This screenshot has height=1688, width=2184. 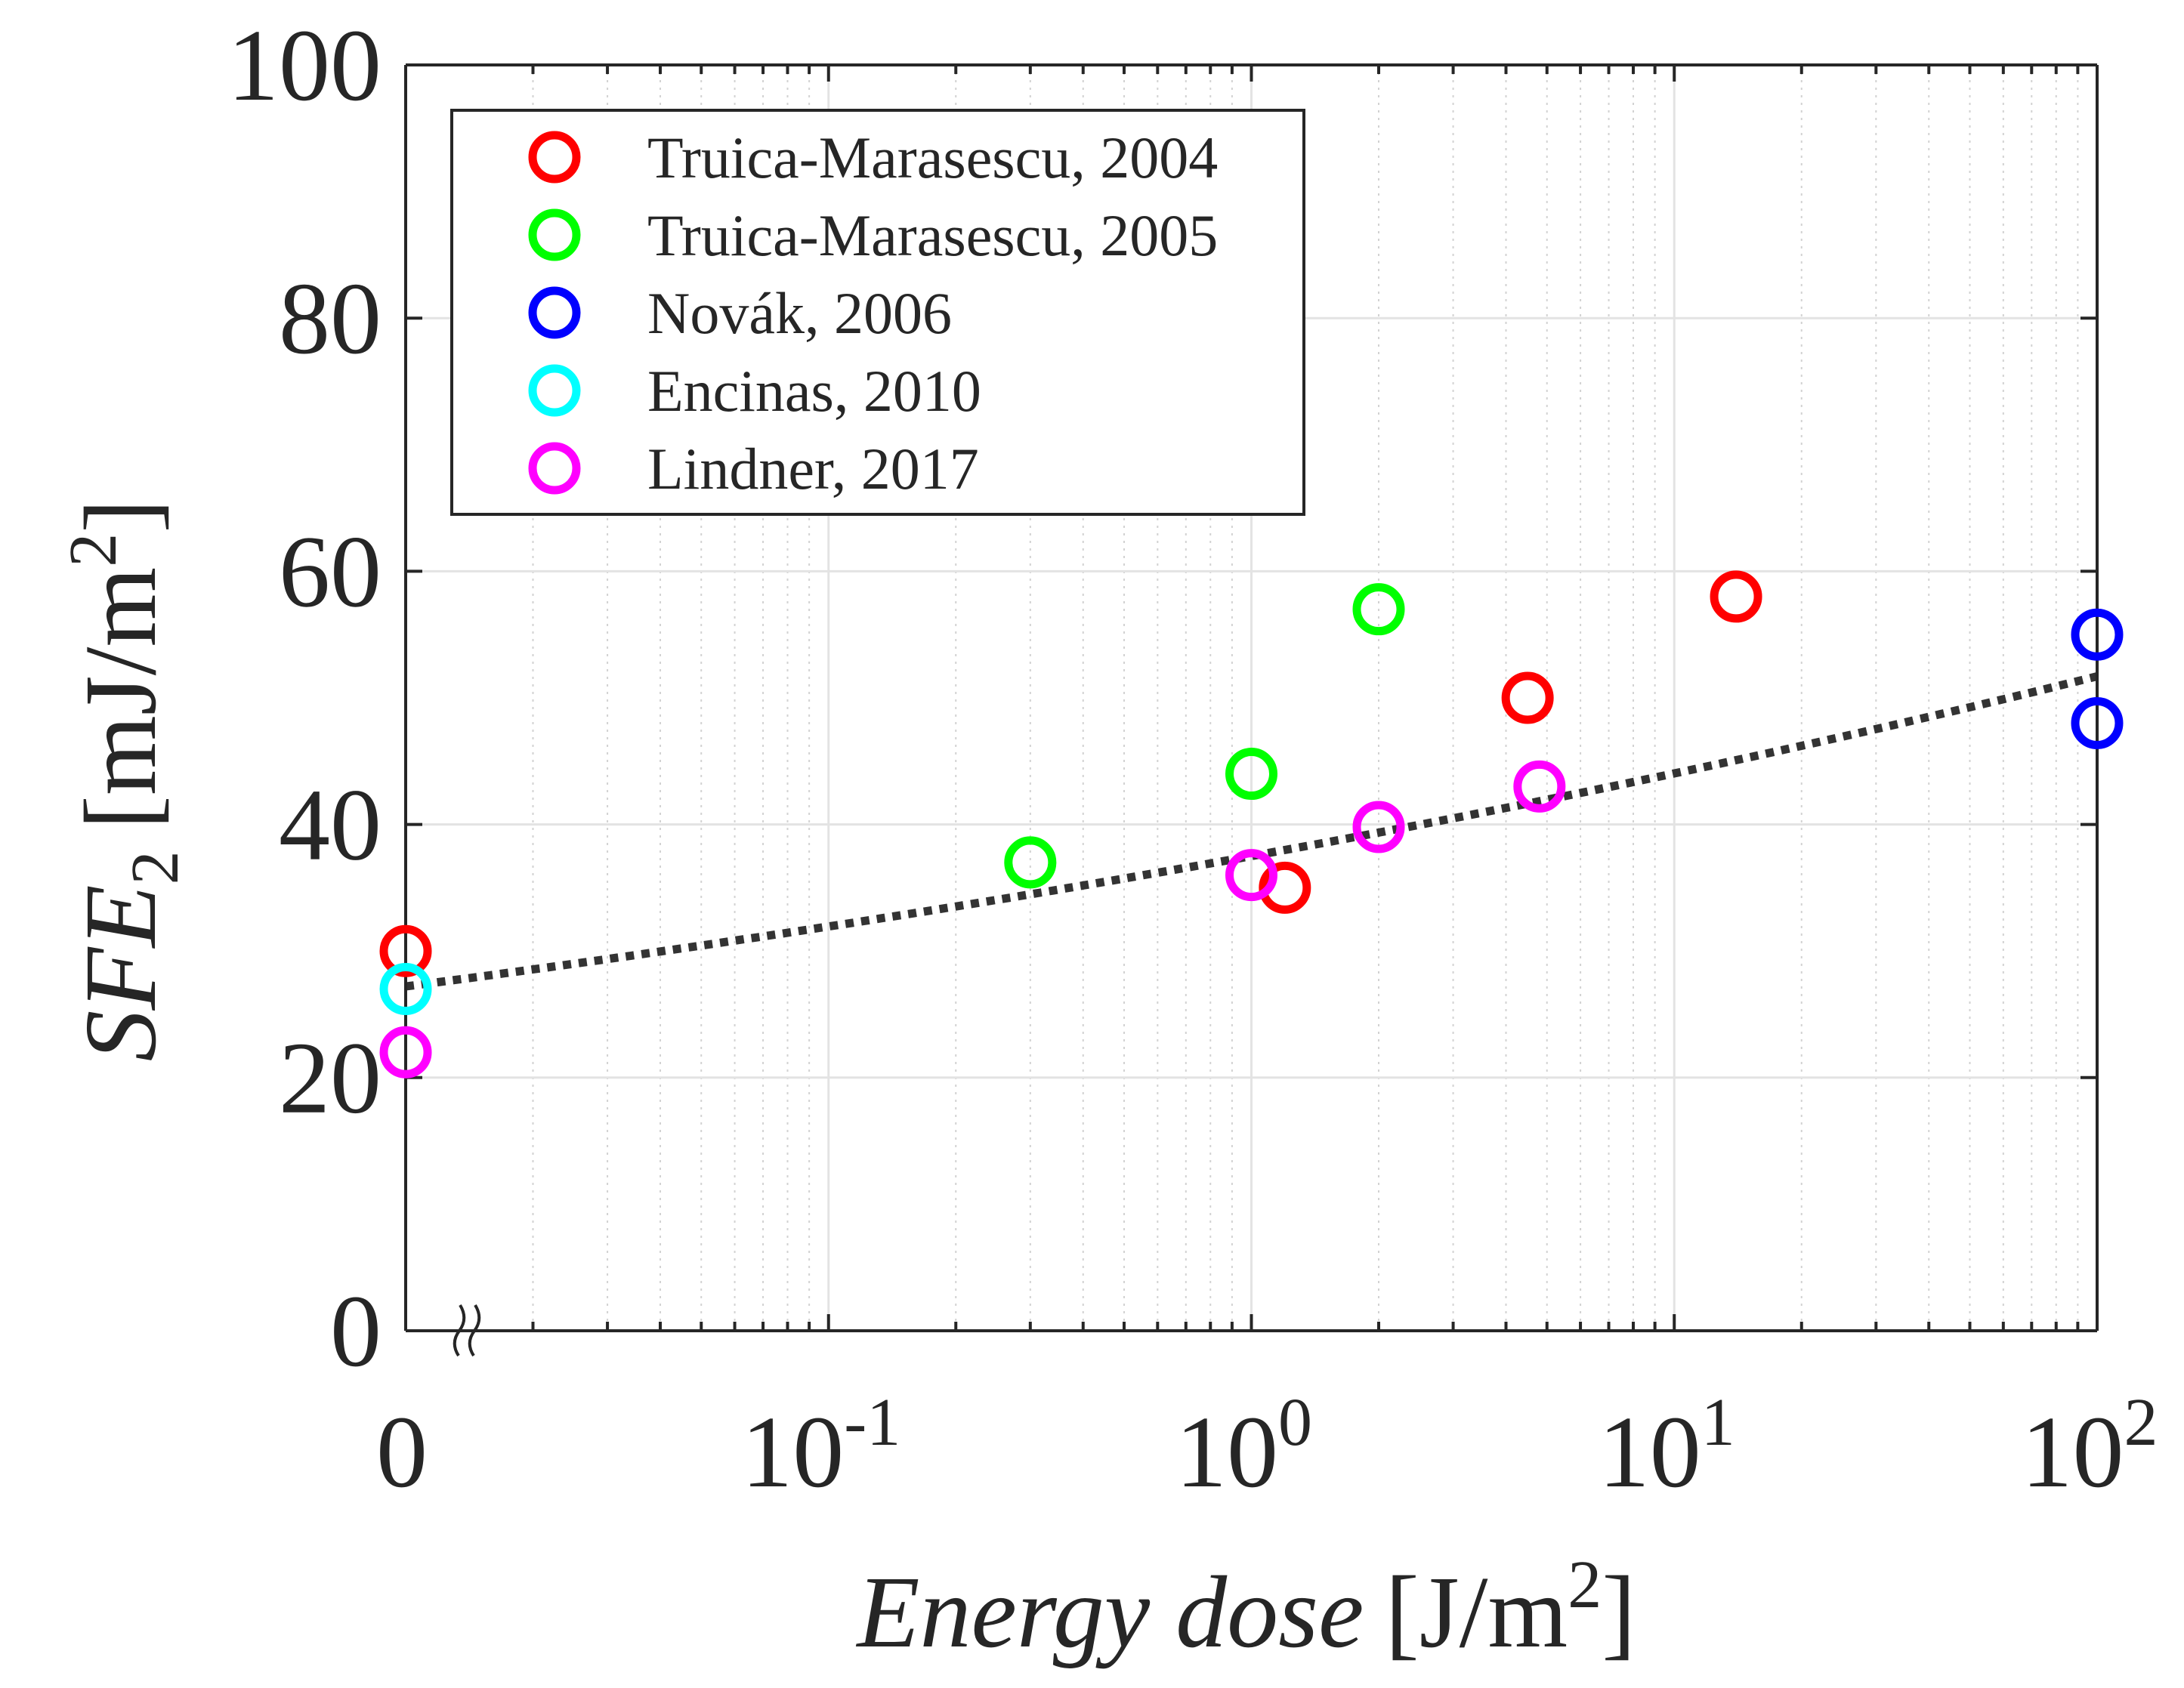 What do you see at coordinates (121, 698) in the screenshot?
I see `y-axis-title-unit: [mJ/m` at bounding box center [121, 698].